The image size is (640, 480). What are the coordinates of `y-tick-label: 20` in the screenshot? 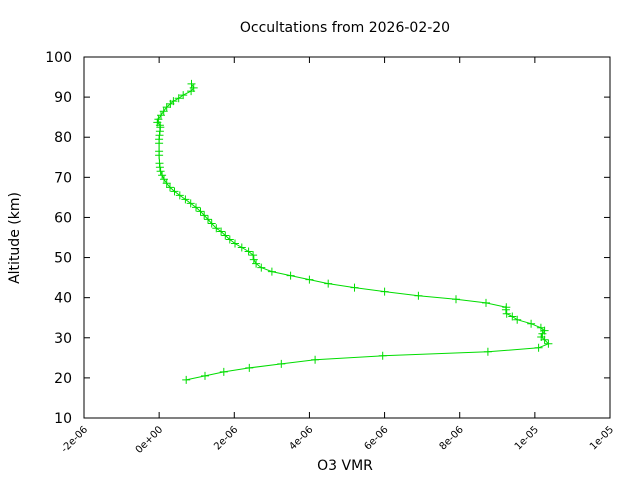 It's located at (63, 379).